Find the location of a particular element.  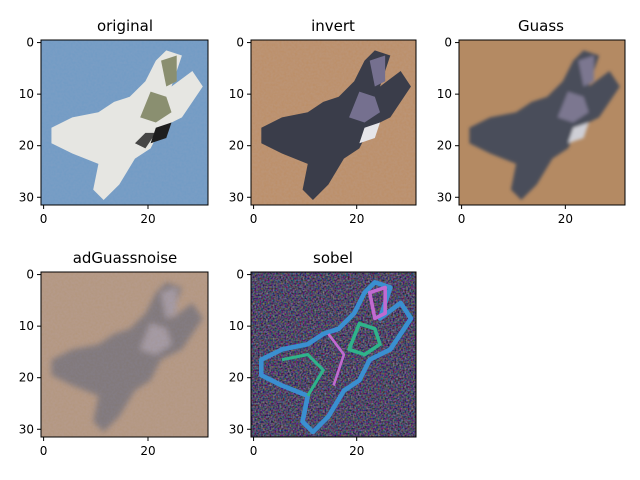

image-original is located at coordinates (124, 122).